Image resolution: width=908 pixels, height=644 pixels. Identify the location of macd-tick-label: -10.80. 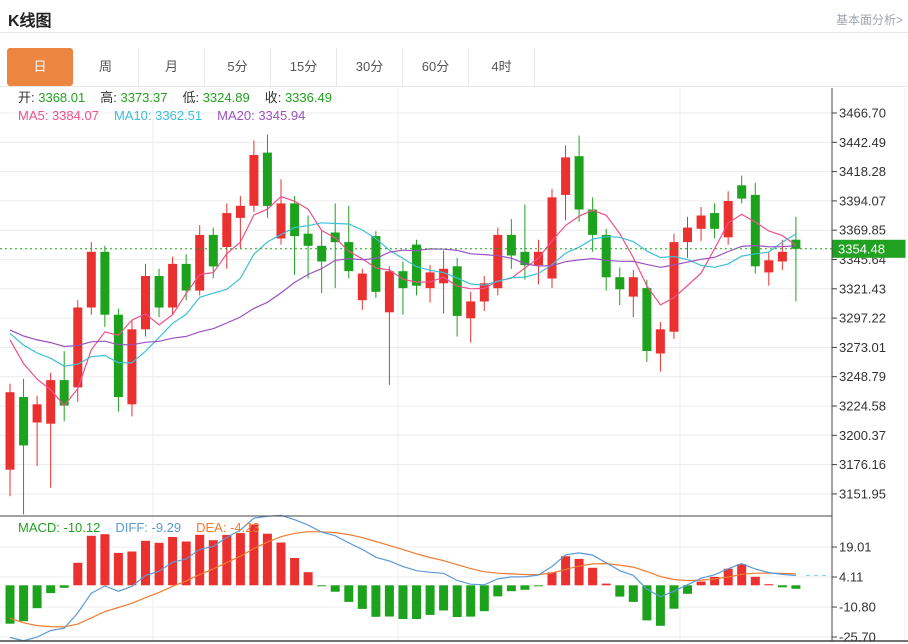
(857, 607).